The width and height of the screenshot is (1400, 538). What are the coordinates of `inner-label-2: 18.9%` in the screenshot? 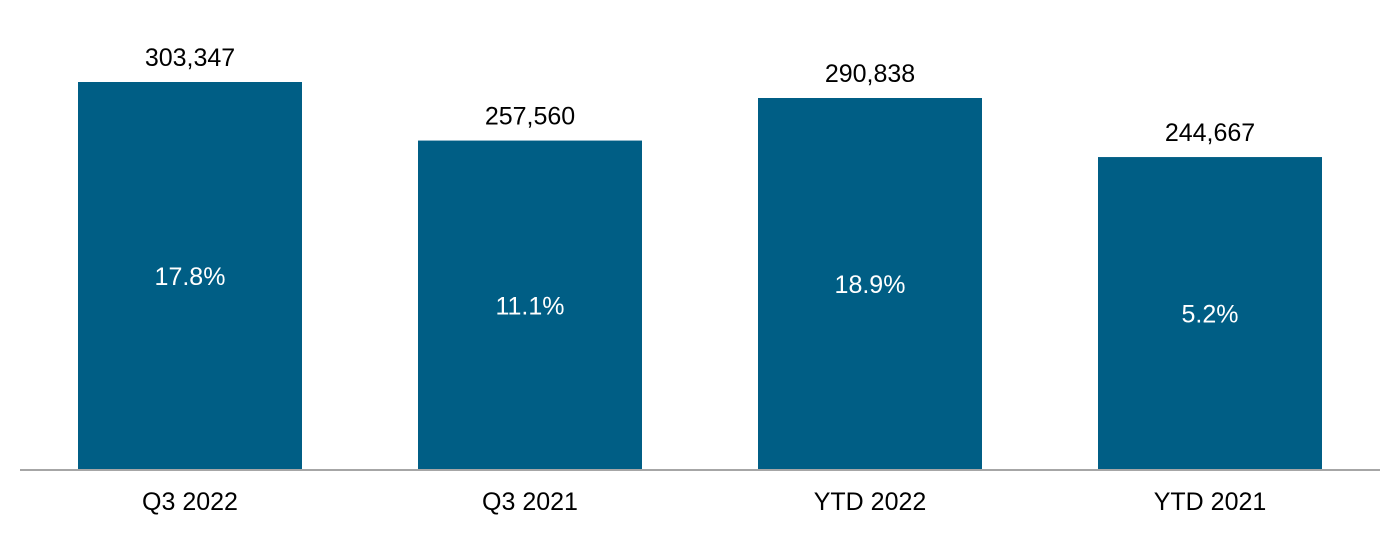 It's located at (870, 285).